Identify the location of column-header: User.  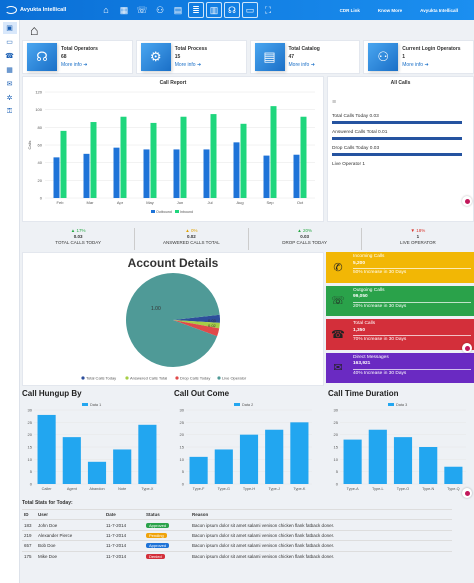
(70, 514).